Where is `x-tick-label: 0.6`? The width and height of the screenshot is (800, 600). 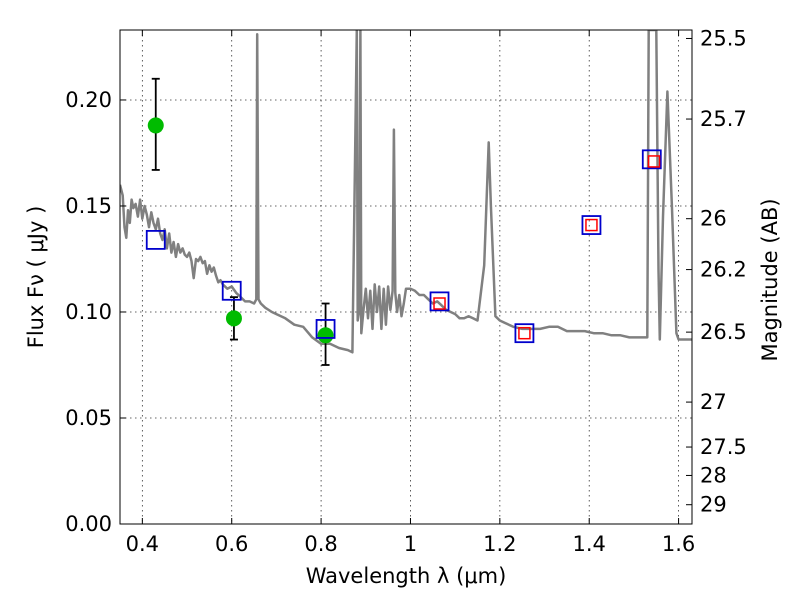 x-tick-label: 0.6 is located at coordinates (231, 544).